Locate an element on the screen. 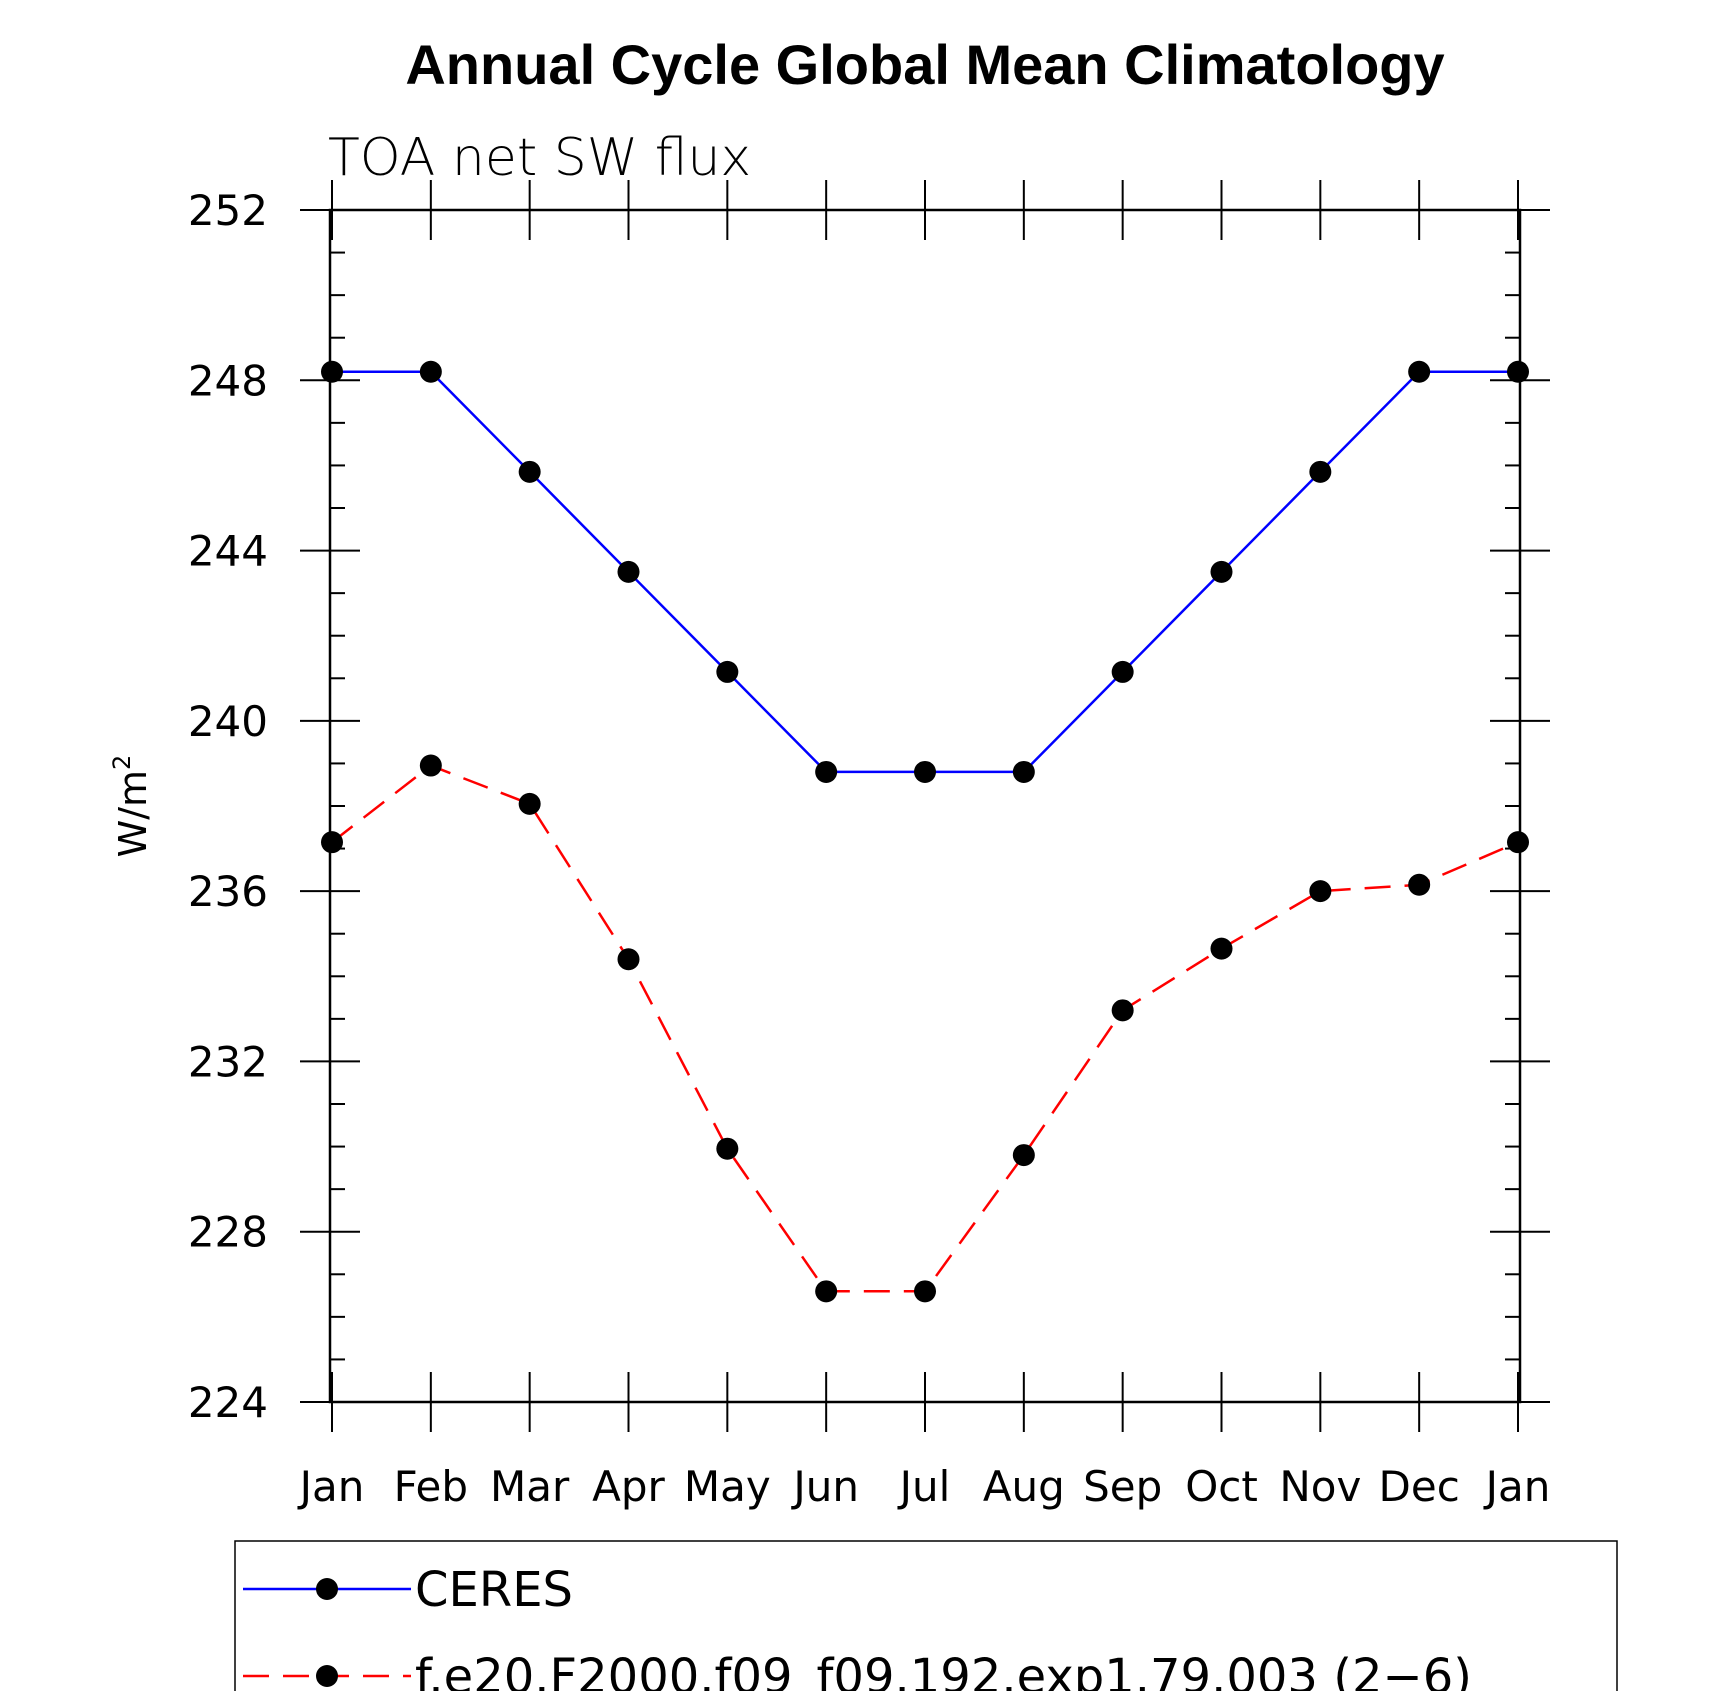 This screenshot has height=1691, width=1710. y-tick-label: 228 is located at coordinates (228, 1232).